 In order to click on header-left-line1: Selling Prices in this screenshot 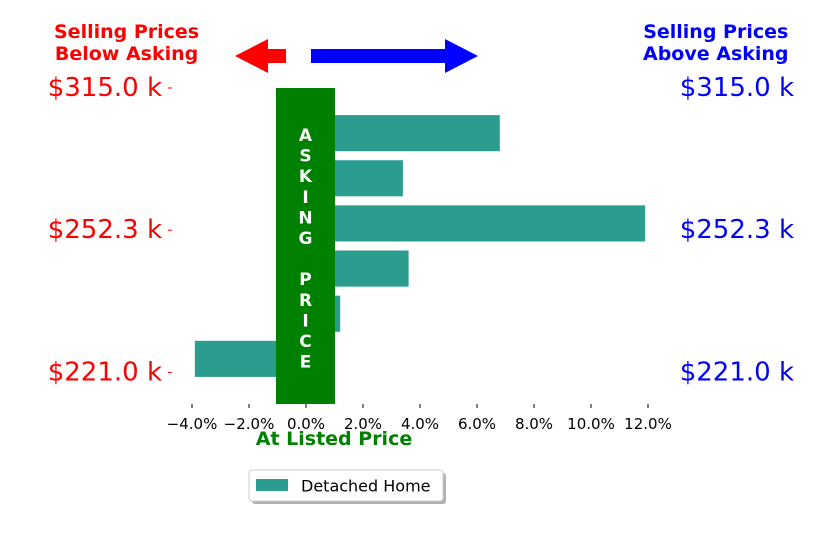, I will do `click(127, 32)`.